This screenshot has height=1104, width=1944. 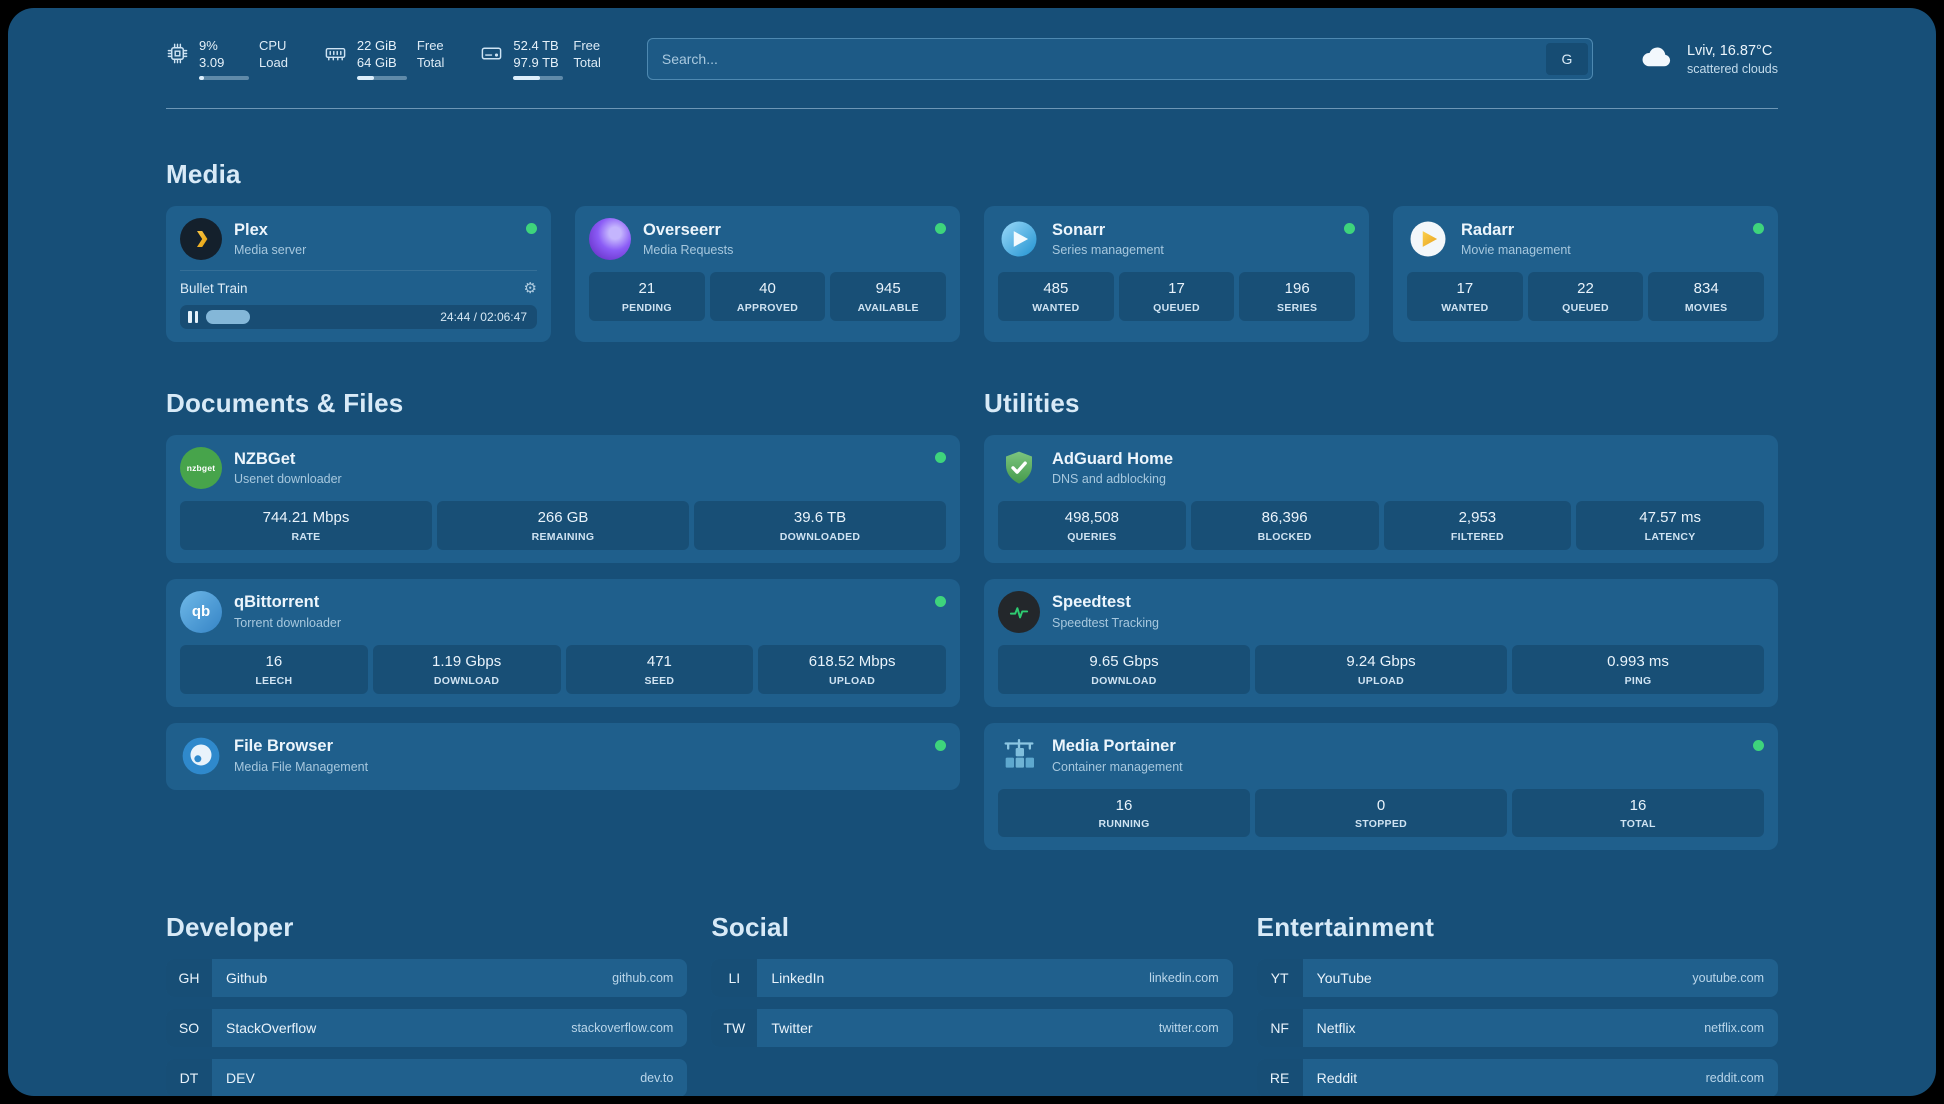 I want to click on search-input, so click(x=1119, y=59).